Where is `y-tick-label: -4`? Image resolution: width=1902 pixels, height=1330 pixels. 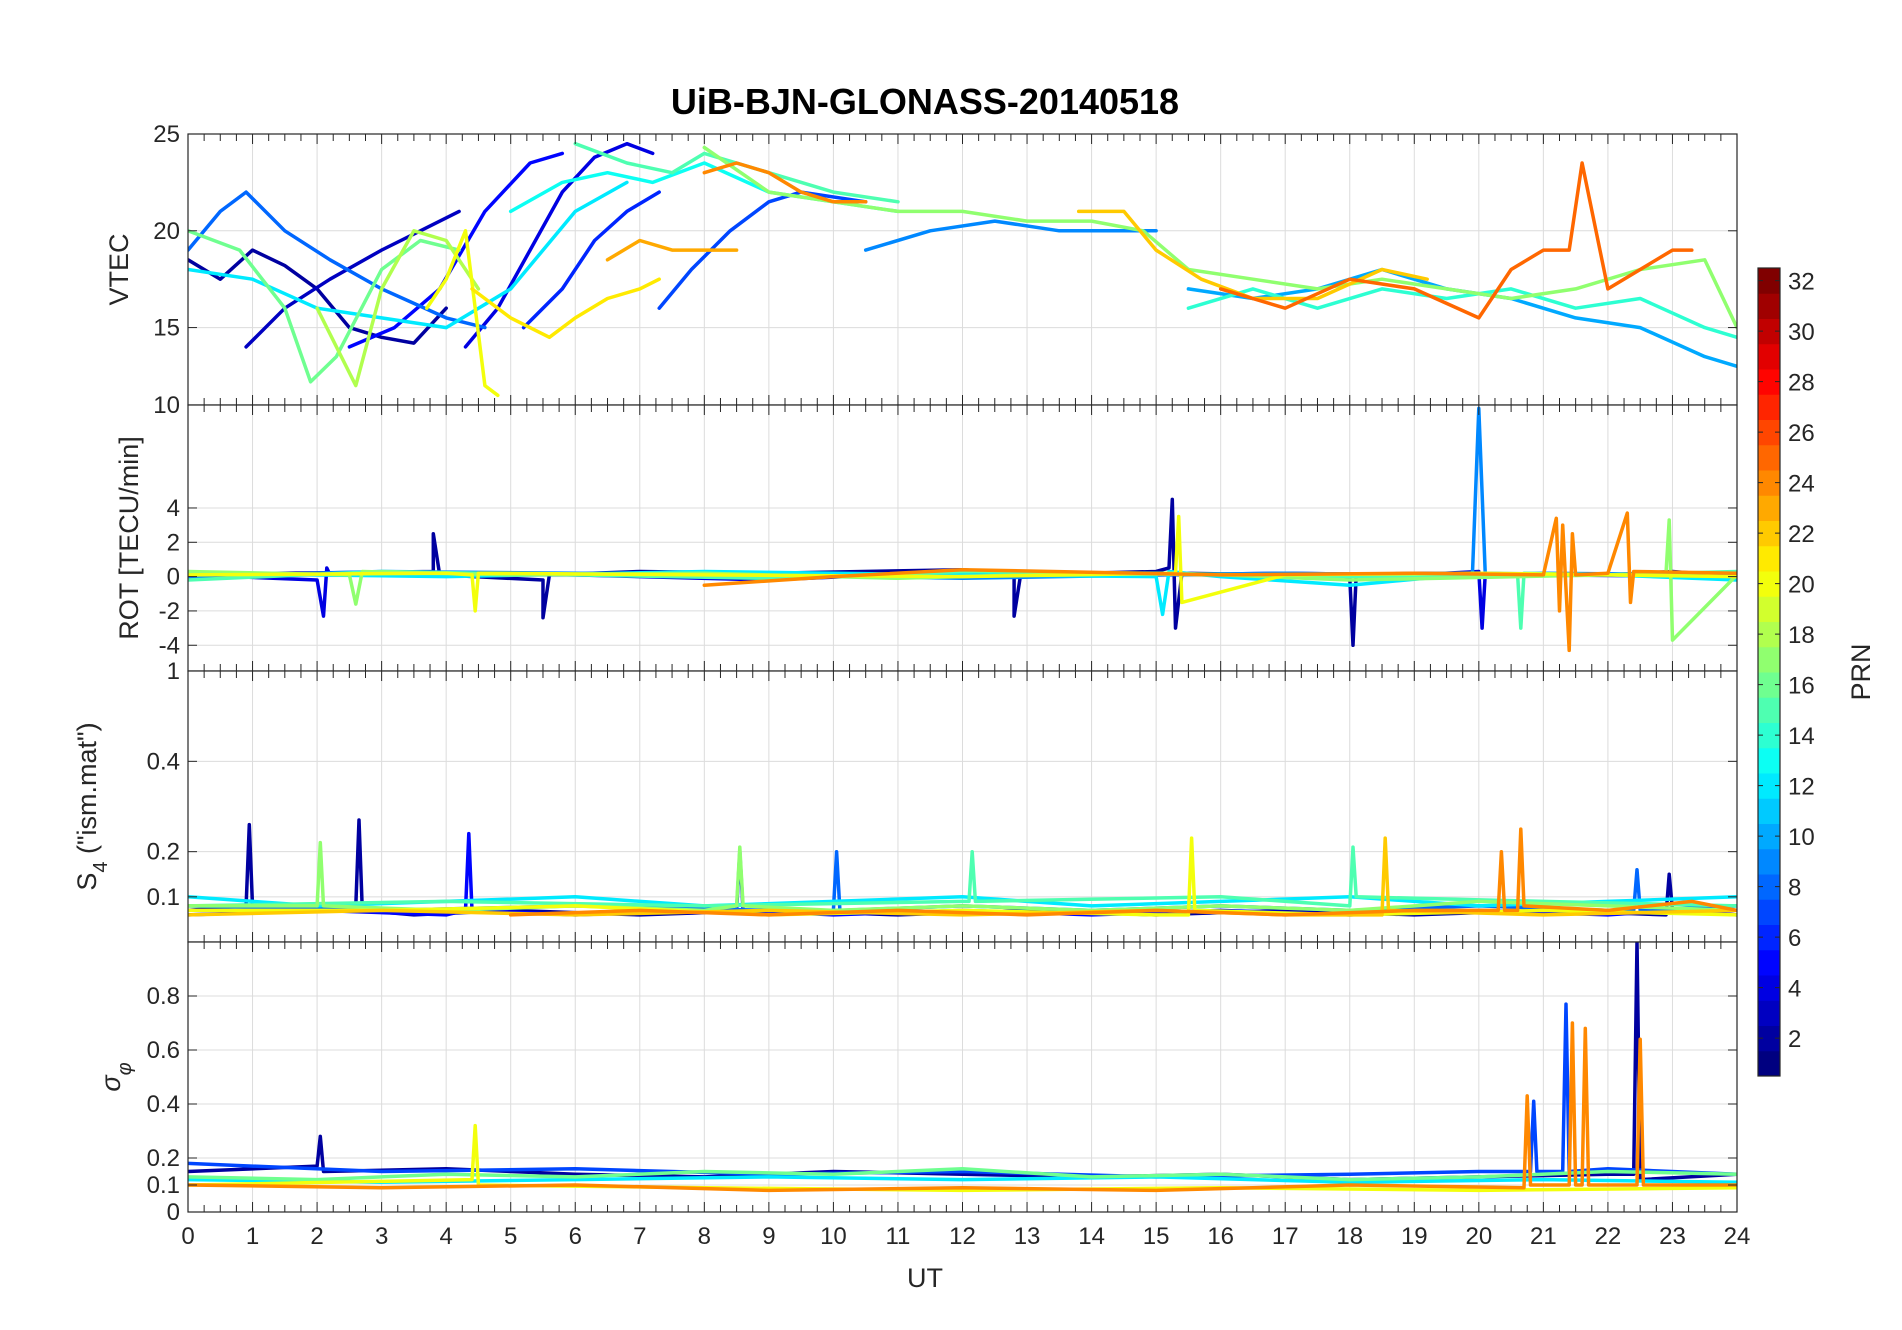
y-tick-label: -4 is located at coordinates (169, 645).